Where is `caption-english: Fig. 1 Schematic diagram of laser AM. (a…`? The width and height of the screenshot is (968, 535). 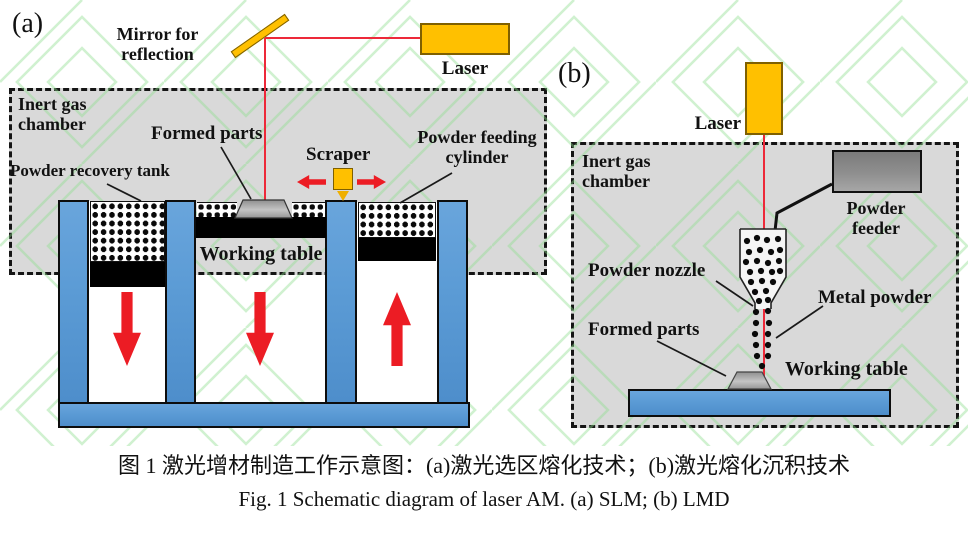 caption-english: Fig. 1 Schematic diagram of laser AM. (a… is located at coordinates (484, 499).